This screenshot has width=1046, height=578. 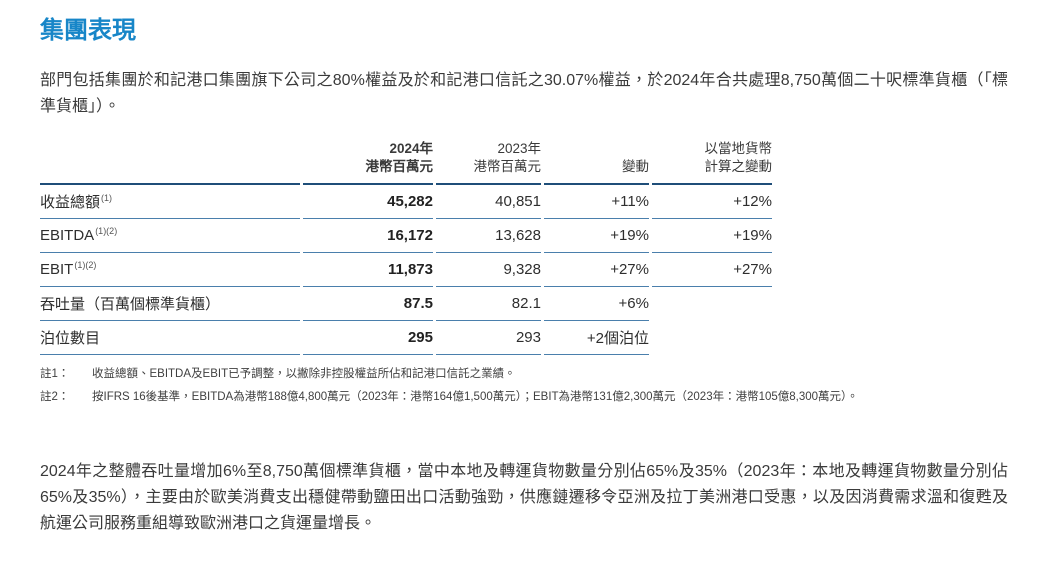 What do you see at coordinates (635, 166) in the screenshot?
I see `header-change-label: 變動` at bounding box center [635, 166].